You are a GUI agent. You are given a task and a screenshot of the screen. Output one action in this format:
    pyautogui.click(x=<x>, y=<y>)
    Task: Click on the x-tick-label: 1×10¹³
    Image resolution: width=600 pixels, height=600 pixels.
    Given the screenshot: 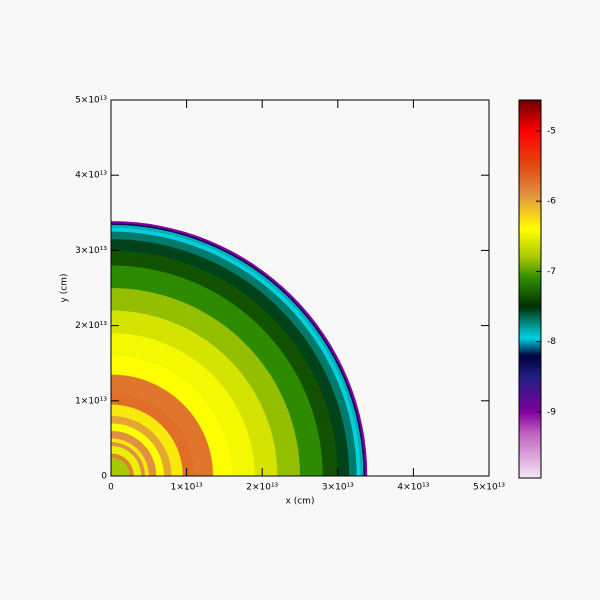 What is the action you would take?
    pyautogui.click(x=187, y=488)
    